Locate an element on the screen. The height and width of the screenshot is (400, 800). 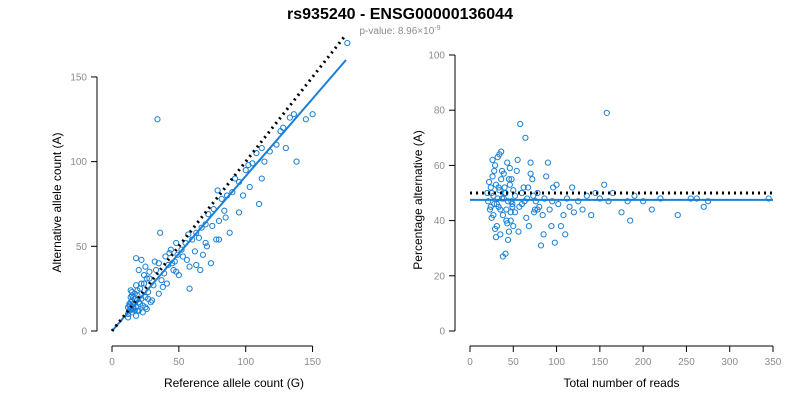
right-y-tick-label: 80 is located at coordinates (440, 111).